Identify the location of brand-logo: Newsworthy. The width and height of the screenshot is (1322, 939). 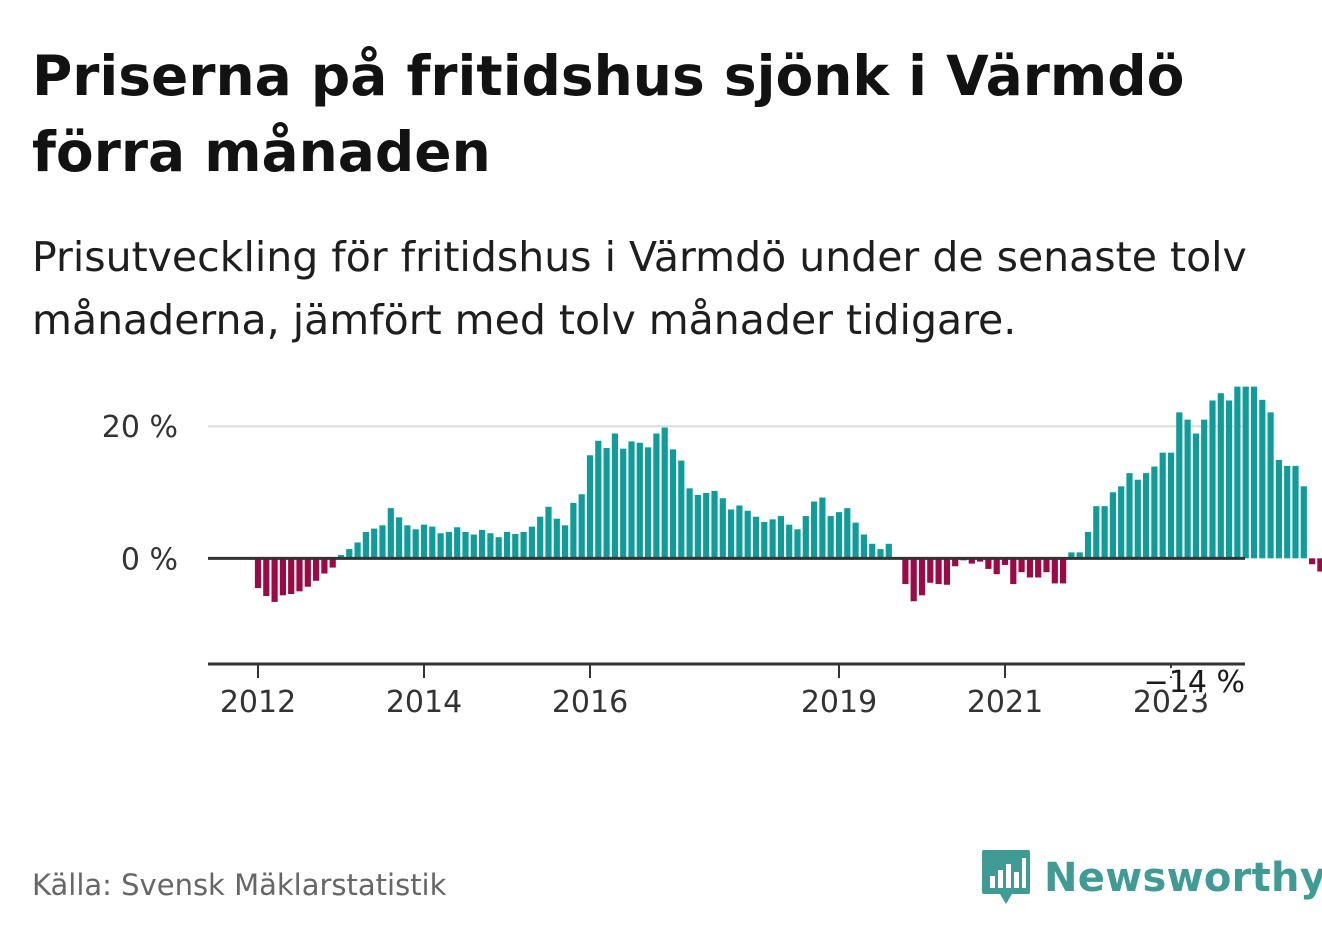
(1151, 878).